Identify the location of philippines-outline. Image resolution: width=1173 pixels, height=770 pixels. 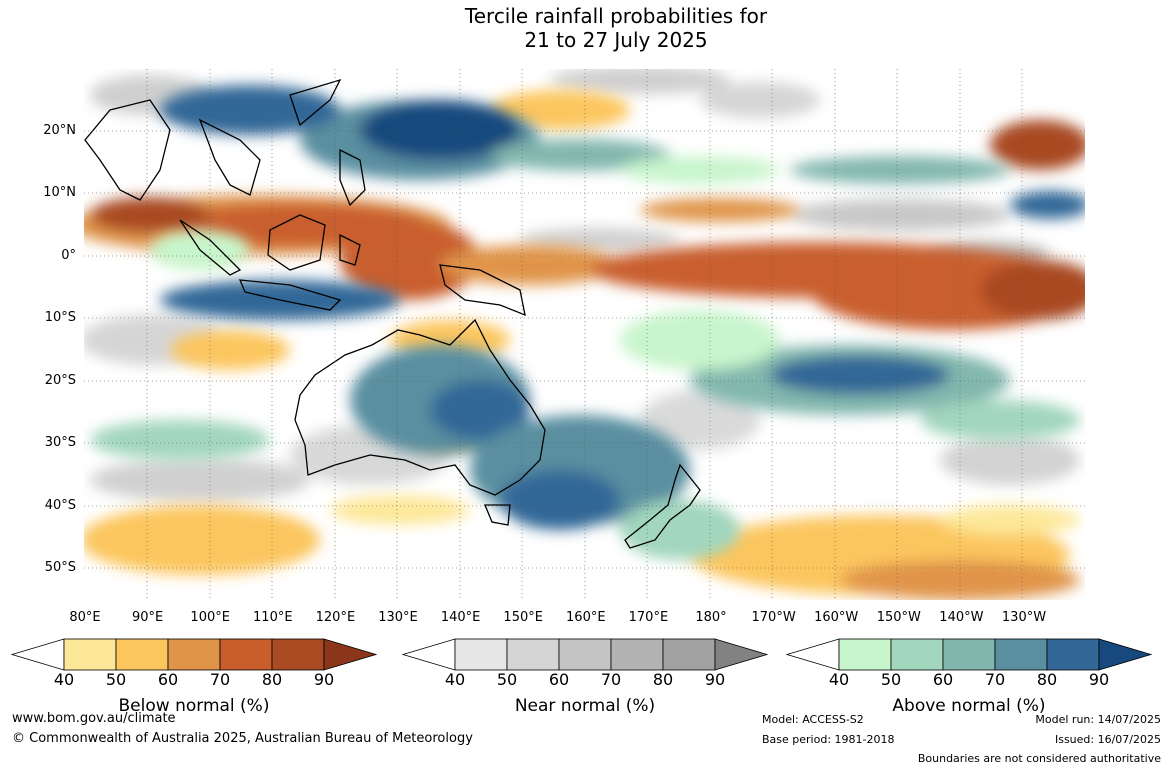
(352, 177).